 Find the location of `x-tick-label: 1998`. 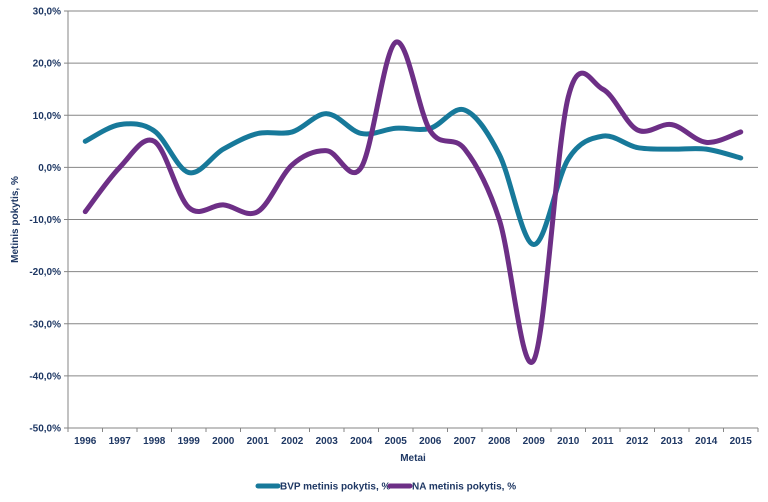

x-tick-label: 1998 is located at coordinates (154, 441).